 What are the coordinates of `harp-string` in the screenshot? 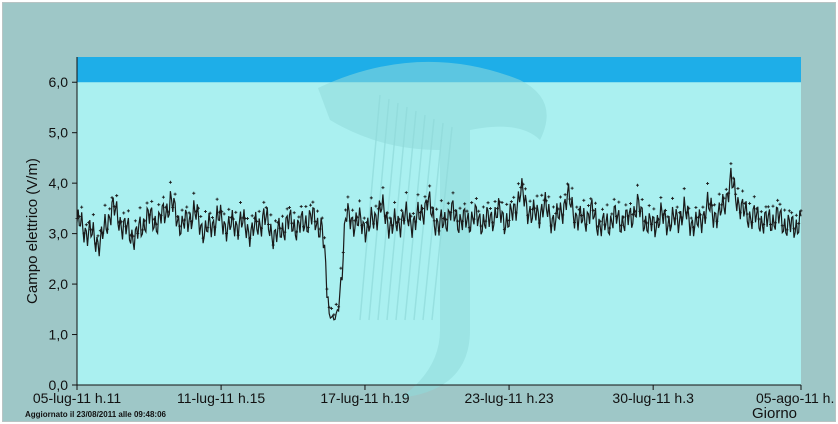 It's located at (370, 207).